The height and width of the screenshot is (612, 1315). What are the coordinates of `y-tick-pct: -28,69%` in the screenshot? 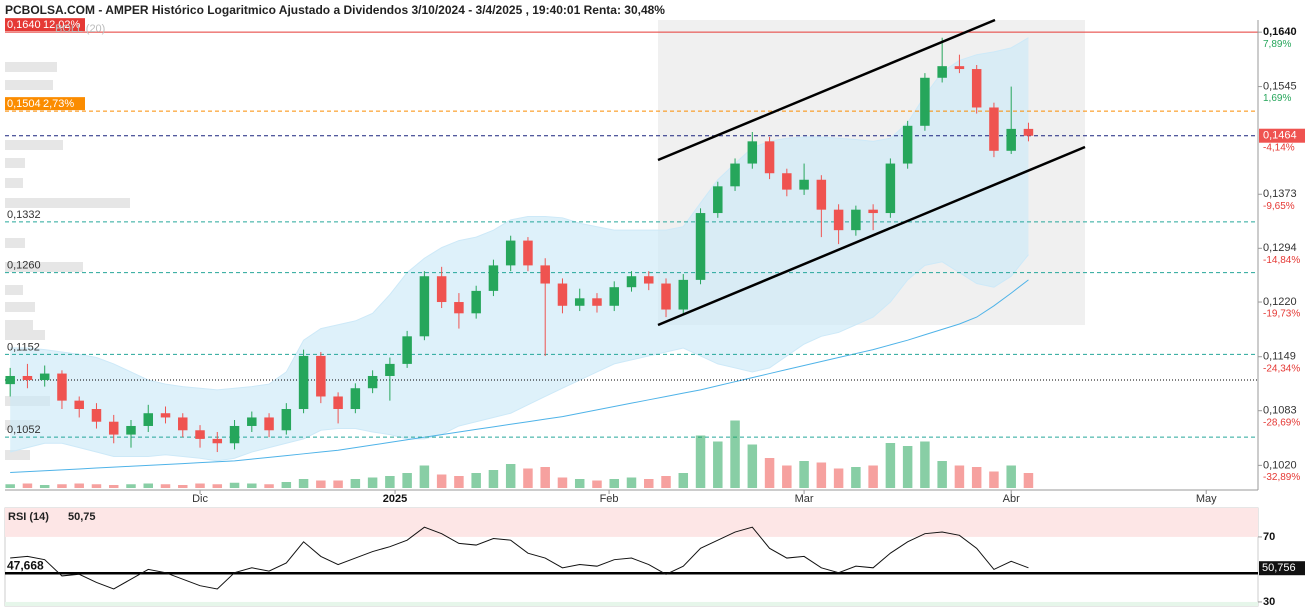 It's located at (1281, 422).